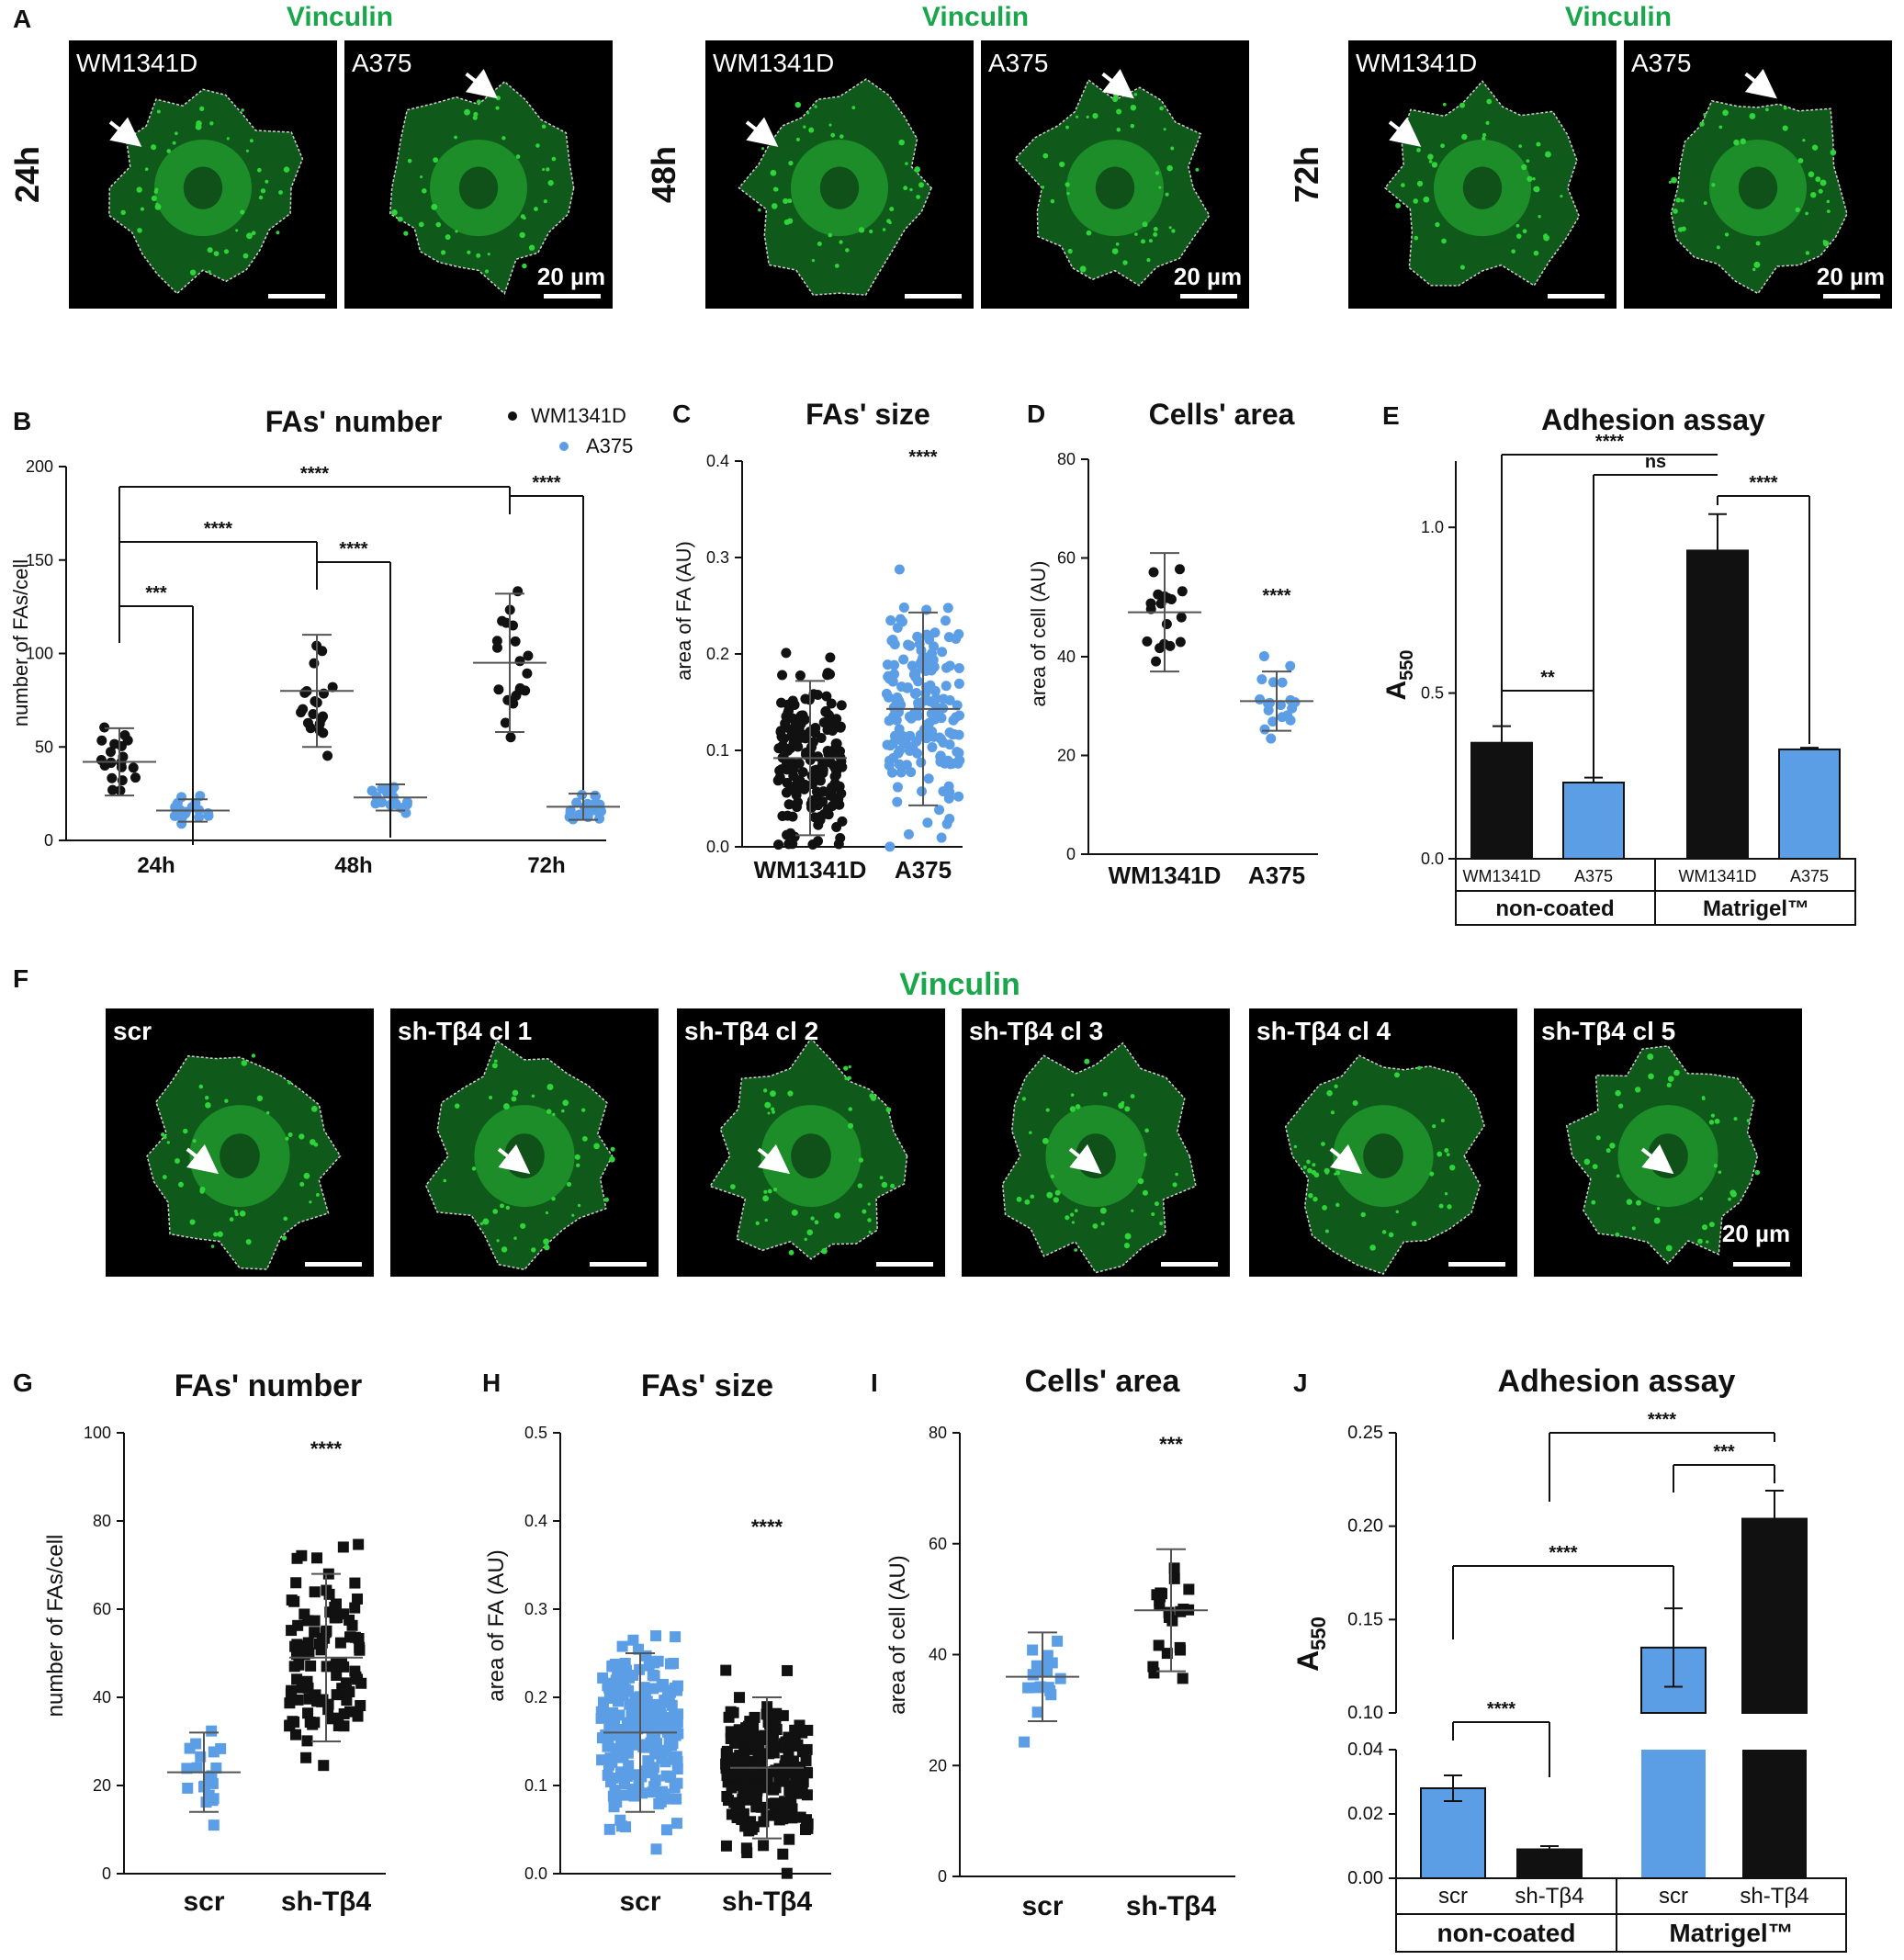 The height and width of the screenshot is (1960, 1904). Describe the element at coordinates (717, 557) in the screenshot. I see `y-tick-label: 0.3` at that location.